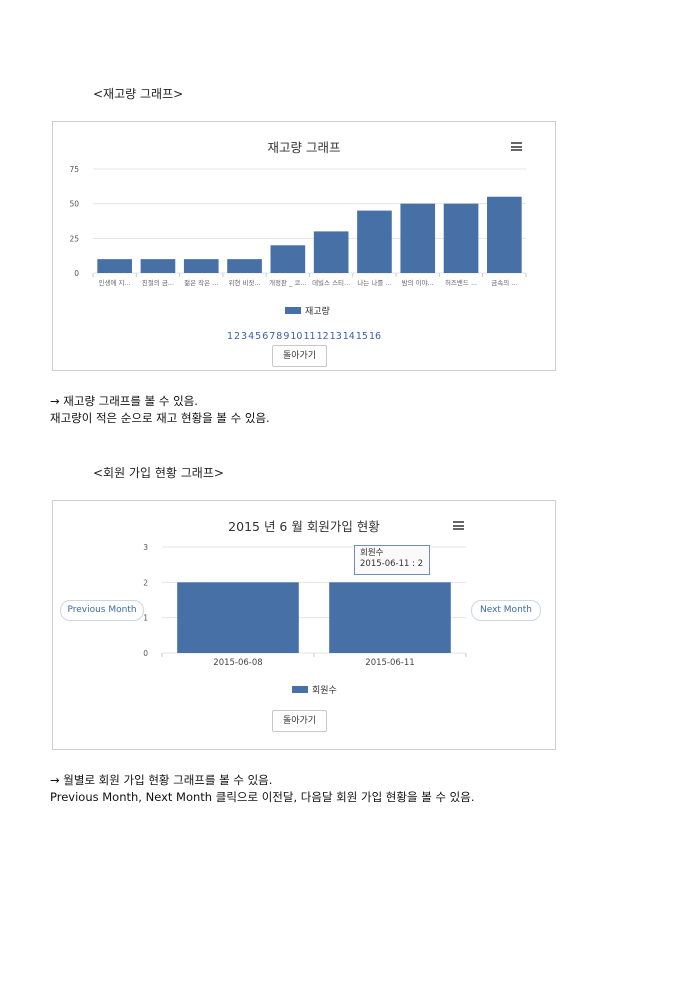 Image resolution: width=700 pixels, height=989 pixels. What do you see at coordinates (74, 238) in the screenshot?
I see `y-tick-label: 25` at bounding box center [74, 238].